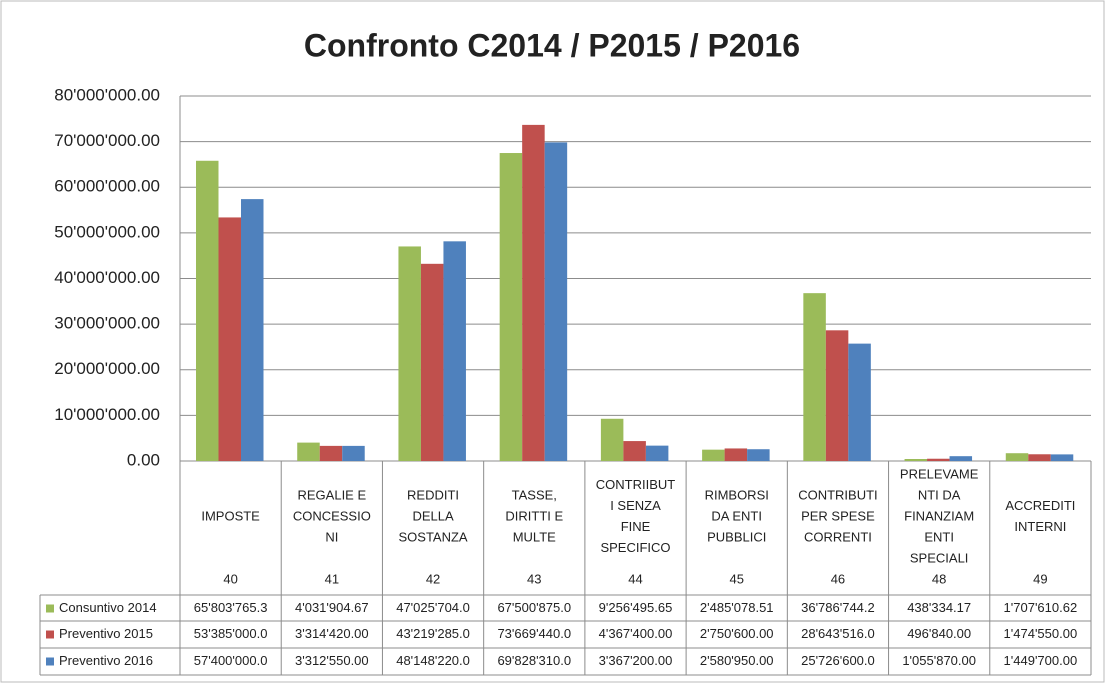 The width and height of the screenshot is (1105, 688). What do you see at coordinates (635, 505) in the screenshot?
I see `category-label: I SENZA` at bounding box center [635, 505].